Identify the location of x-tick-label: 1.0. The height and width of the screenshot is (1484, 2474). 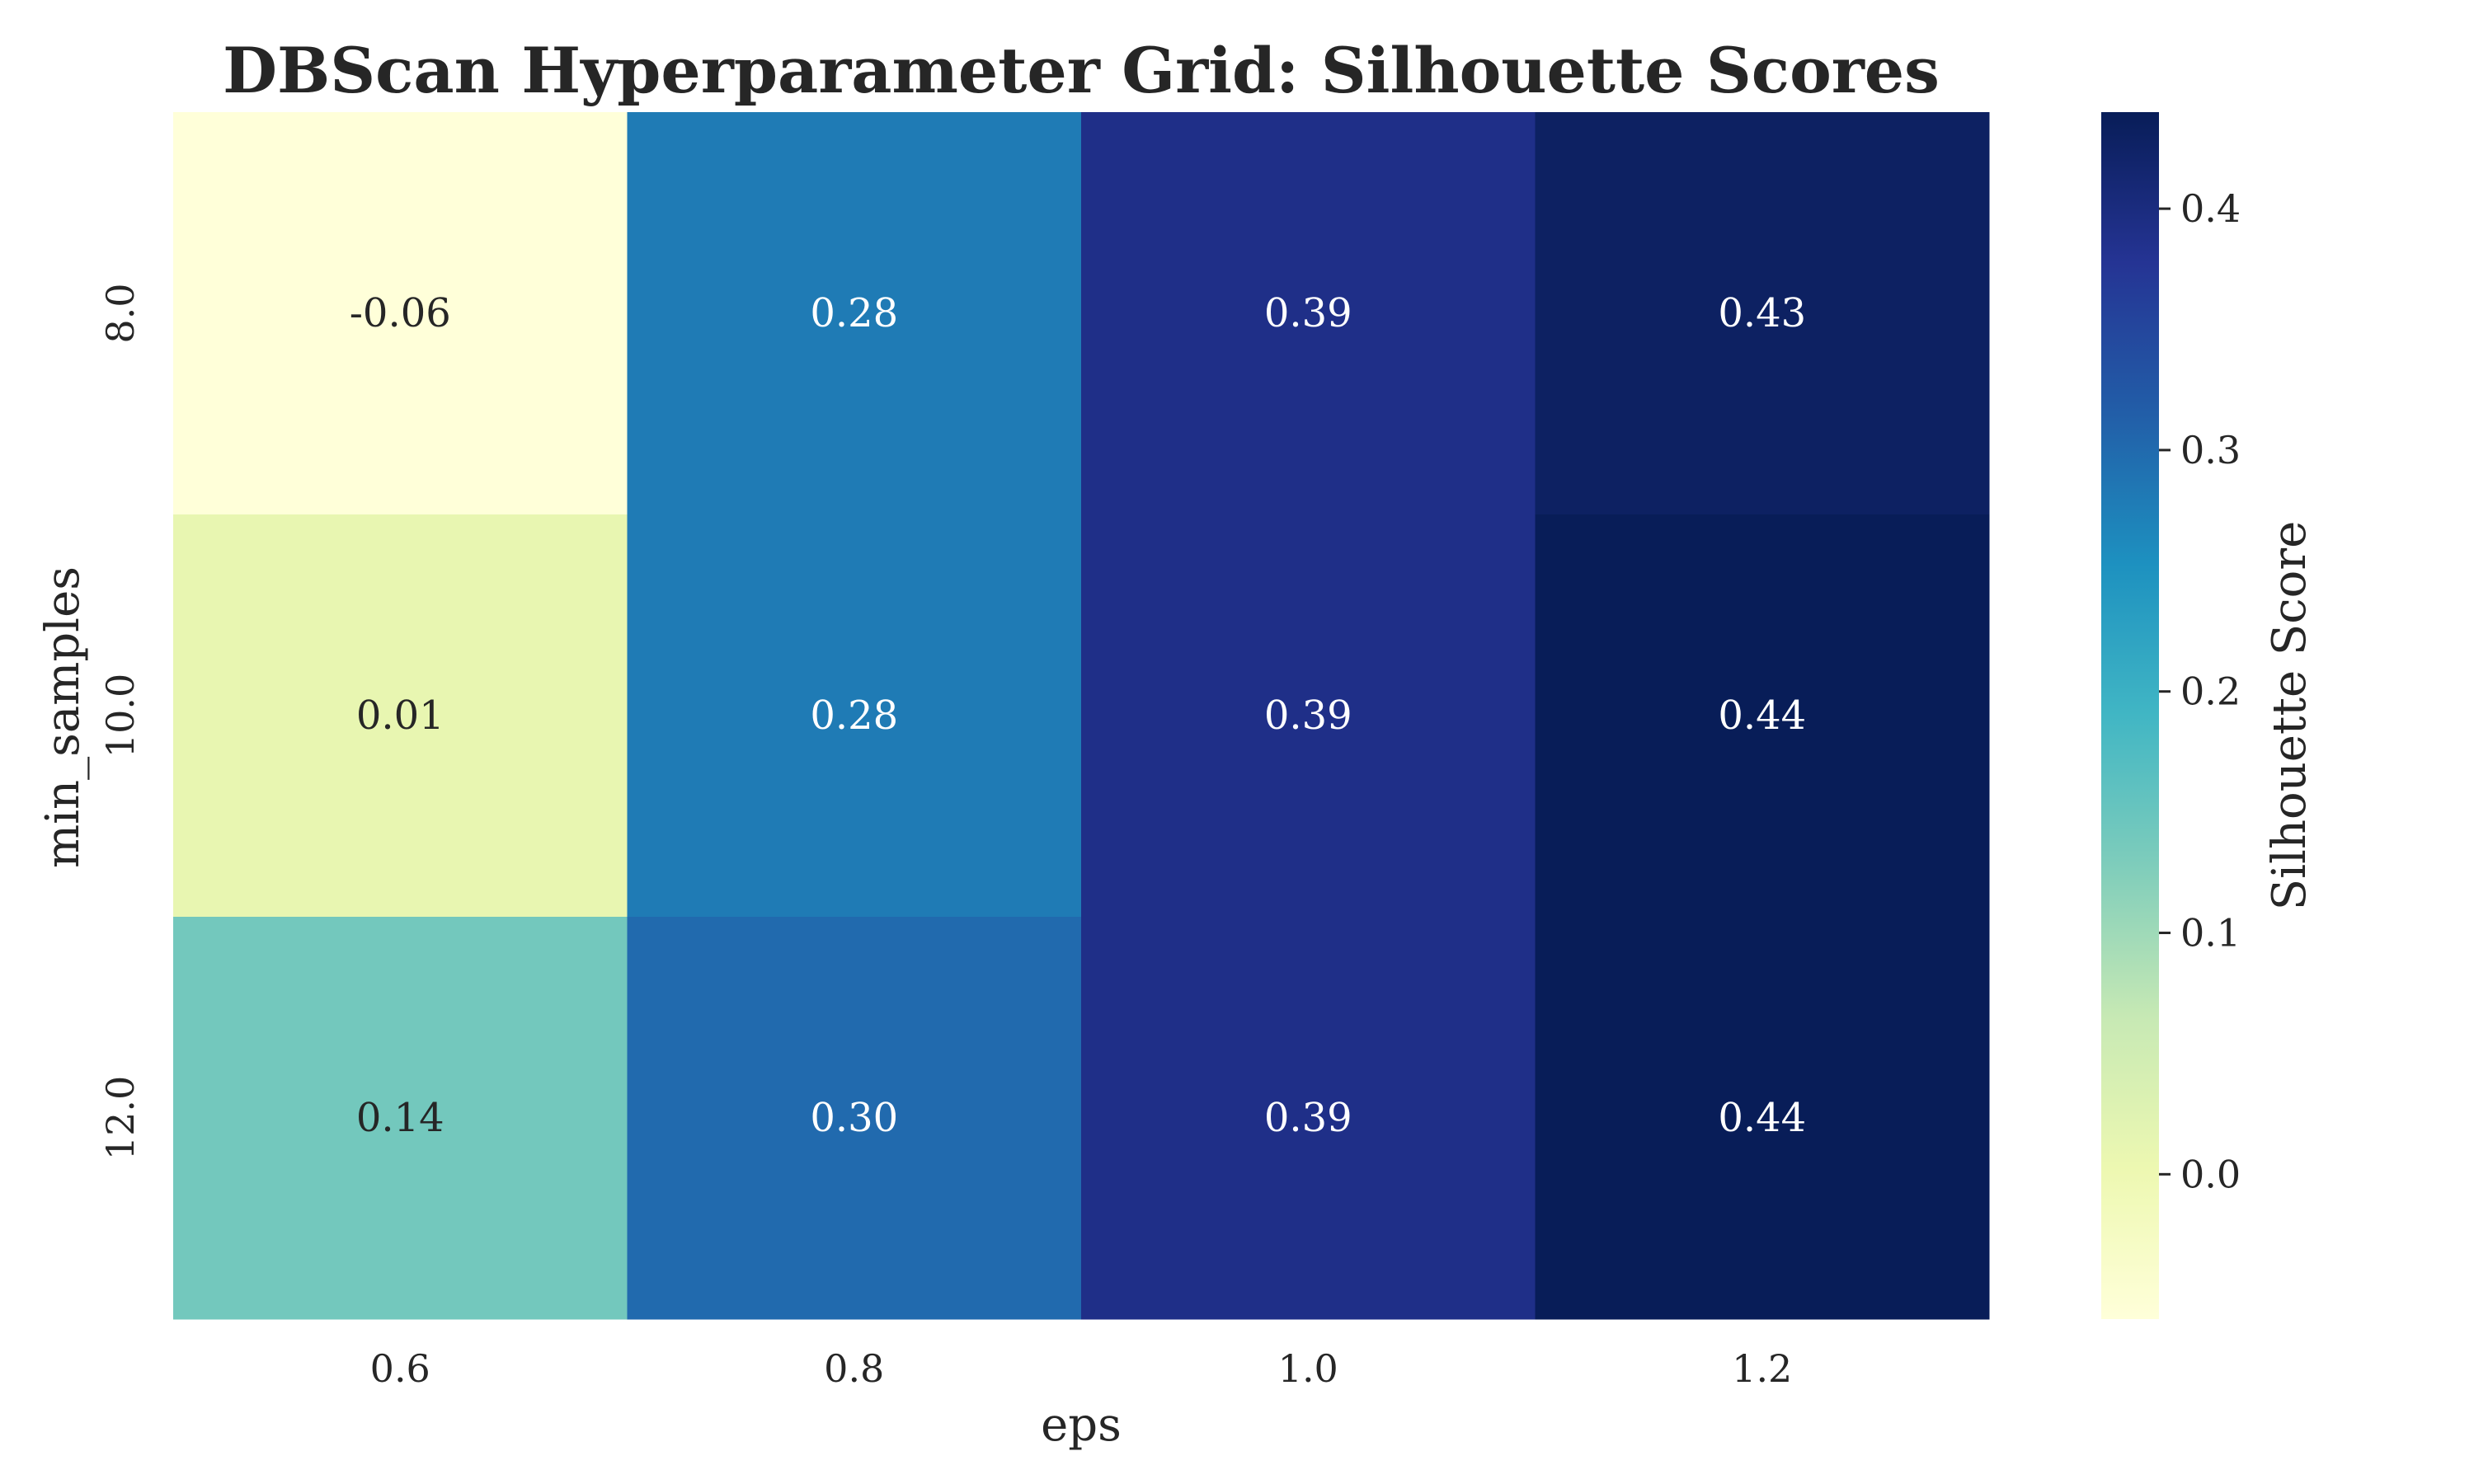
(1308, 1368).